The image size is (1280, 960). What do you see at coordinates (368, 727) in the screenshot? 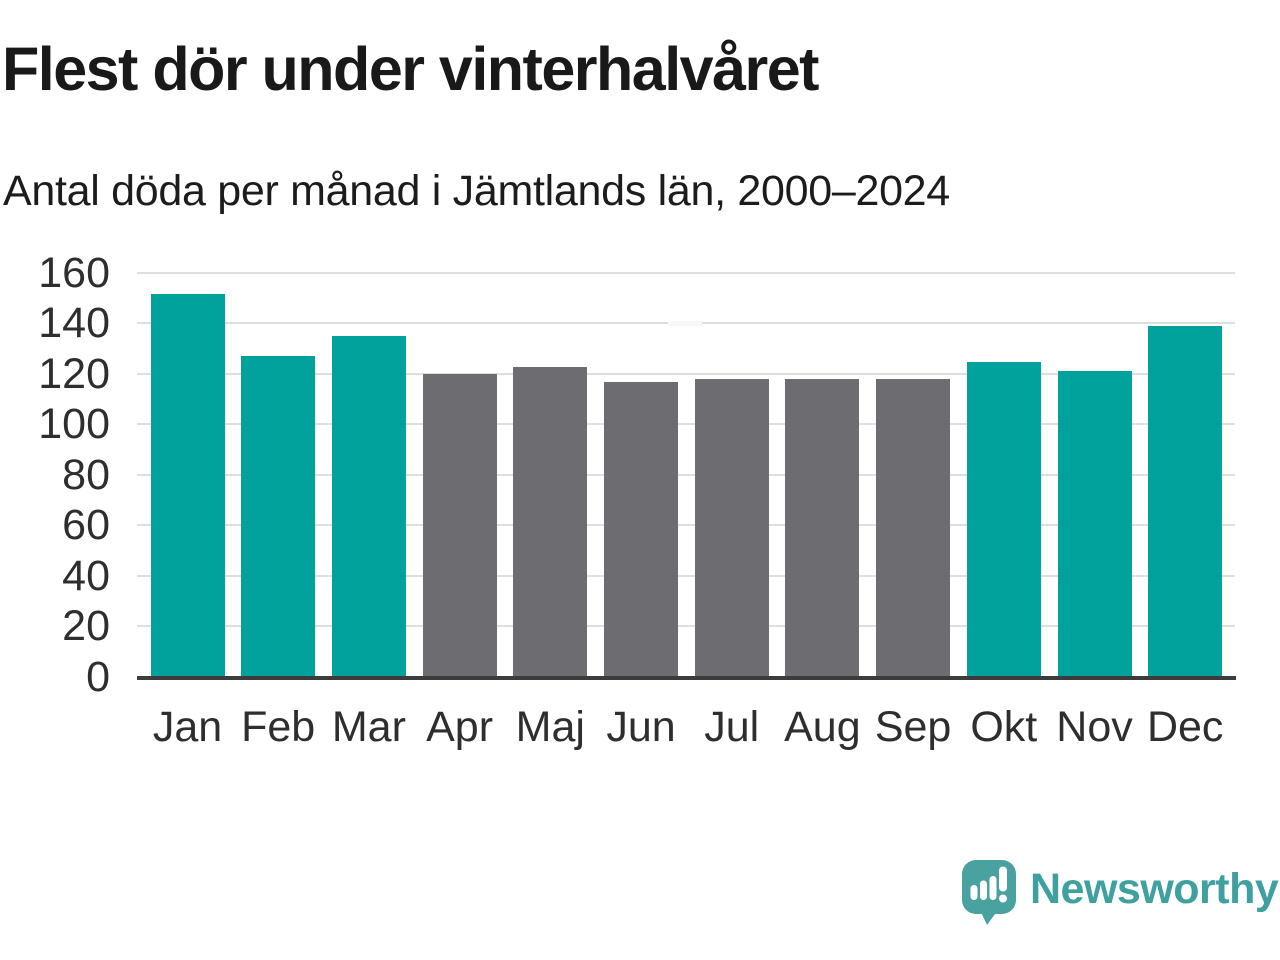
I see `x-tick-label-mar: Mar` at bounding box center [368, 727].